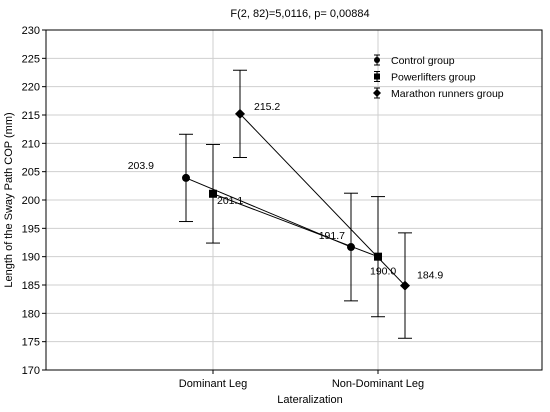  What do you see at coordinates (31, 59) in the screenshot?
I see `y-tick-label: 225` at bounding box center [31, 59].